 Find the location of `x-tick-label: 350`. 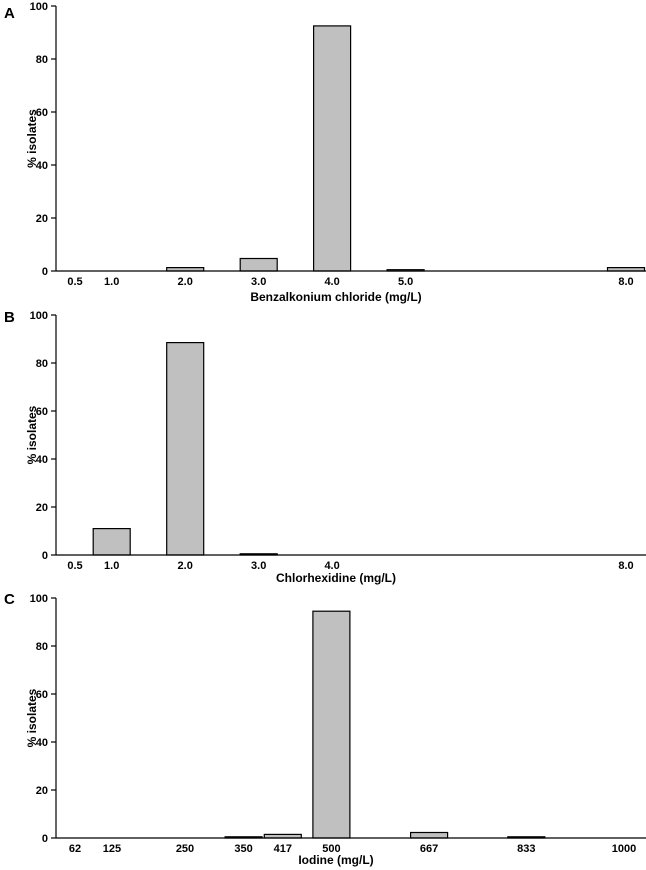

x-tick-label: 350 is located at coordinates (243, 849).